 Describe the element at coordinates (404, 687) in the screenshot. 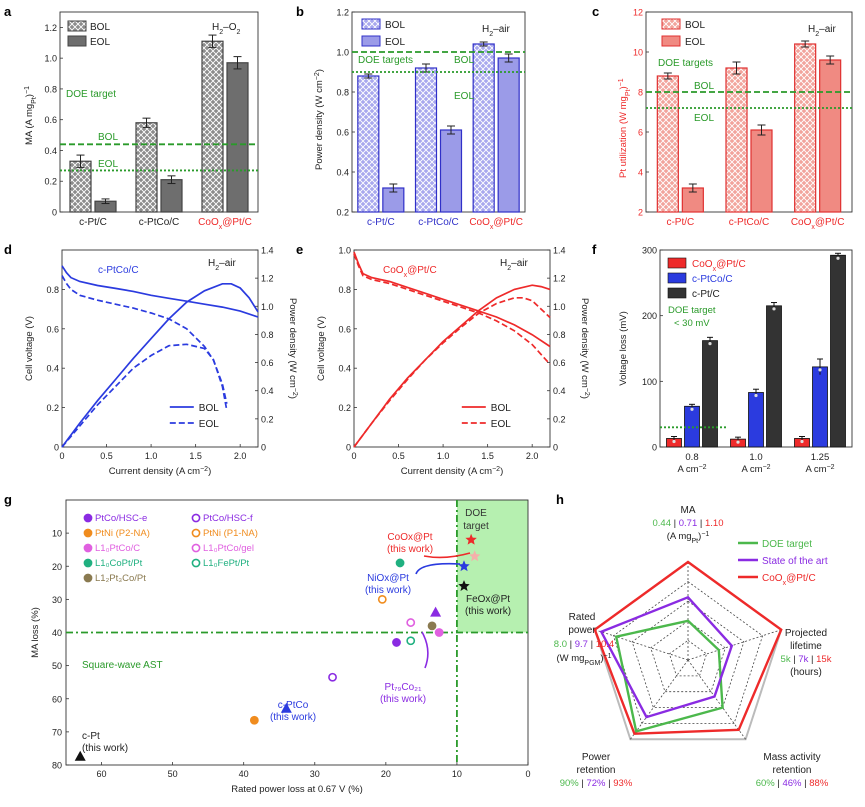

I see `point-label: Pt₇₉Co₂₁` at that location.